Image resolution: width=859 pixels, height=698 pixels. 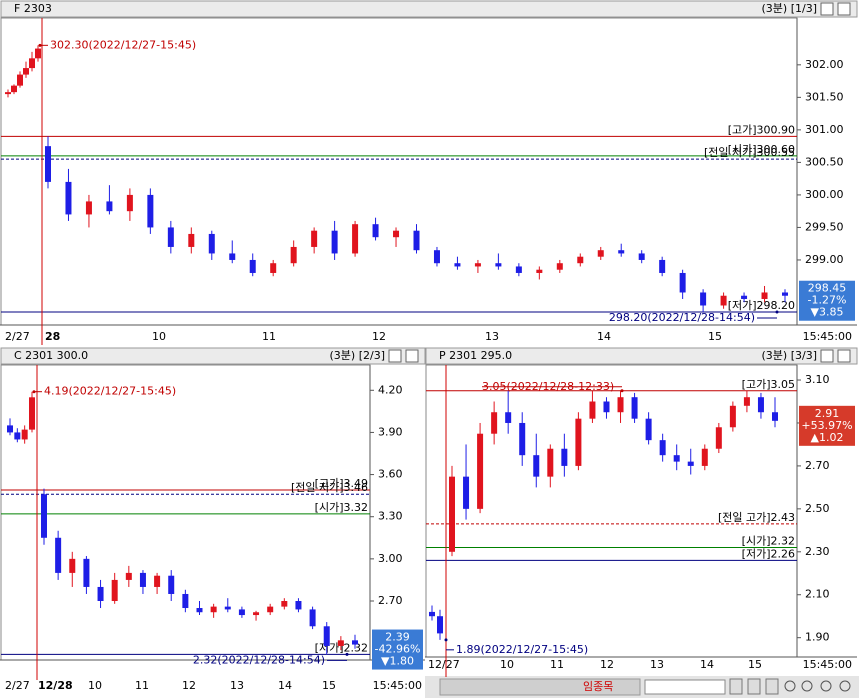 What do you see at coordinates (51, 355) in the screenshot?
I see `panel-title: C 2301 300.0` at bounding box center [51, 355].